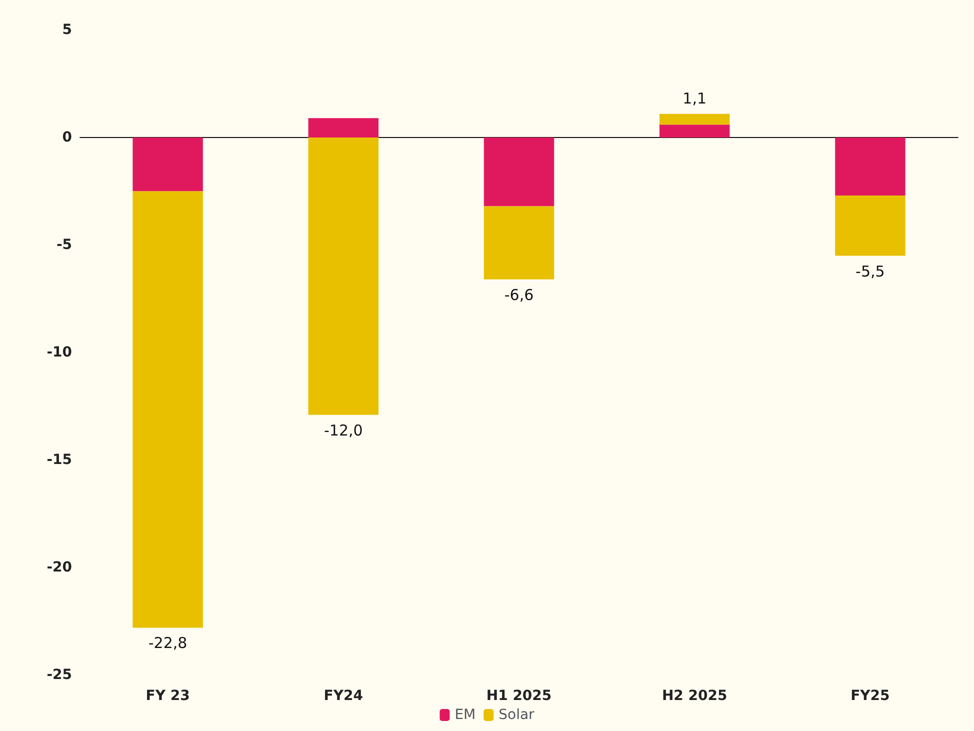  Describe the element at coordinates (516, 715) in the screenshot. I see `legend-label: Solar` at that location.